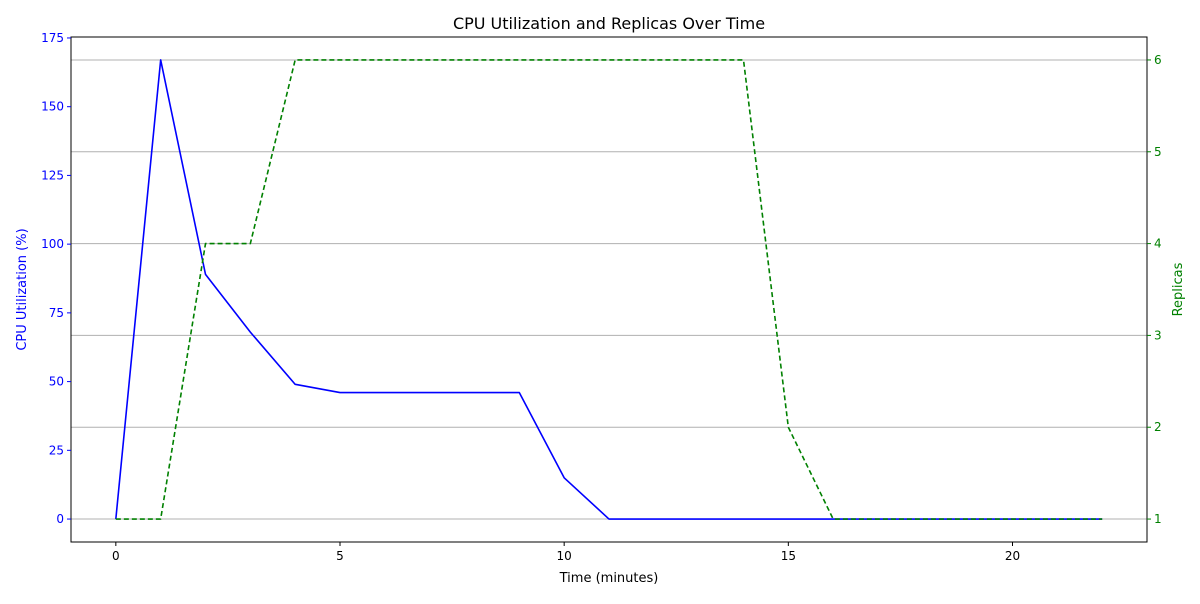 This screenshot has width=1200, height=604. I want to click on y-right-tick-label: 3, so click(1158, 335).